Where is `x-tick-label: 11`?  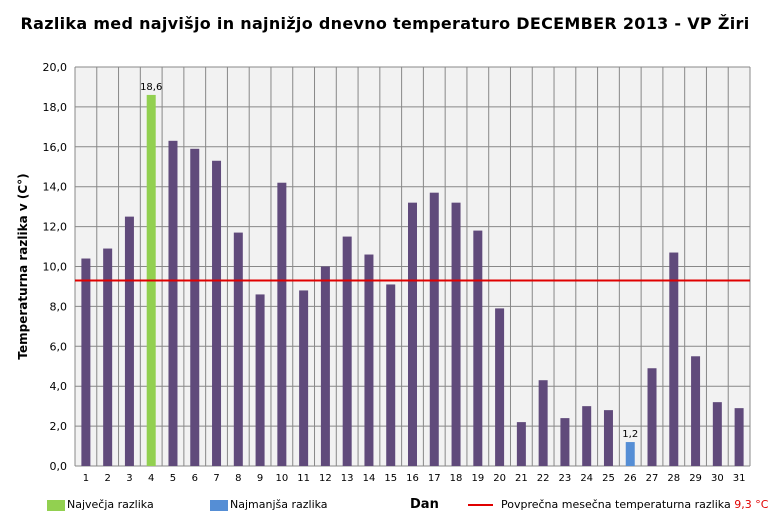 x-tick-label: 11 is located at coordinates (303, 478).